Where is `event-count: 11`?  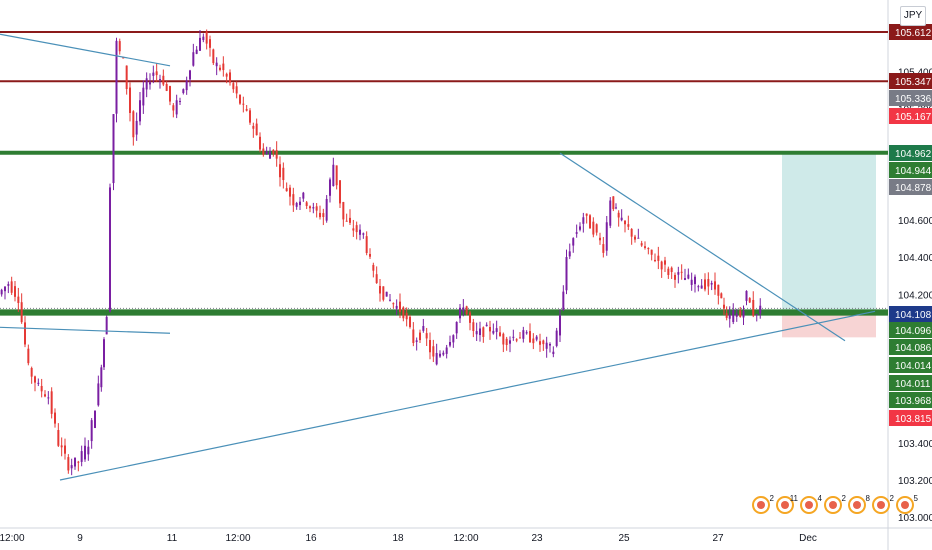
event-count: 11 is located at coordinates (793, 498).